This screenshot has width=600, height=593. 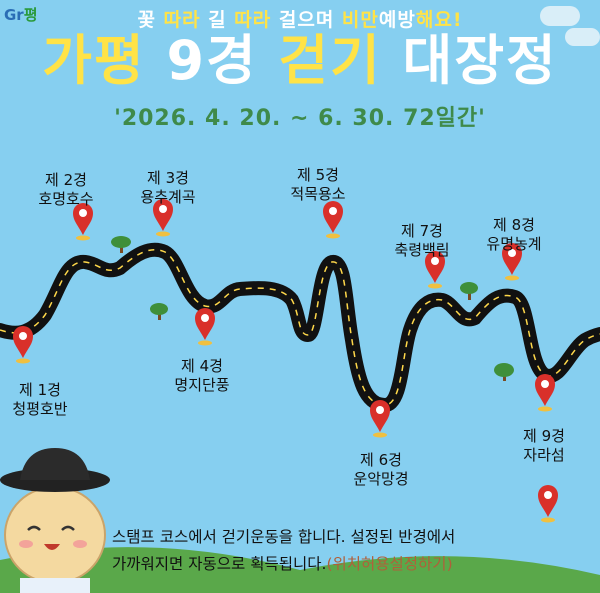 I want to click on spot-label-1: 제 1경 청평호반, so click(x=40, y=399).